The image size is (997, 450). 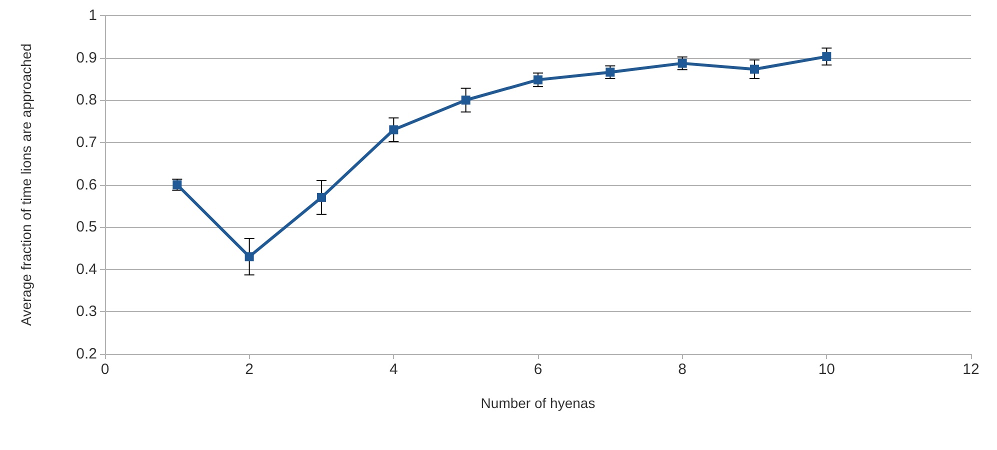 I want to click on x-axis-title: Number of hyenas, so click(x=538, y=403).